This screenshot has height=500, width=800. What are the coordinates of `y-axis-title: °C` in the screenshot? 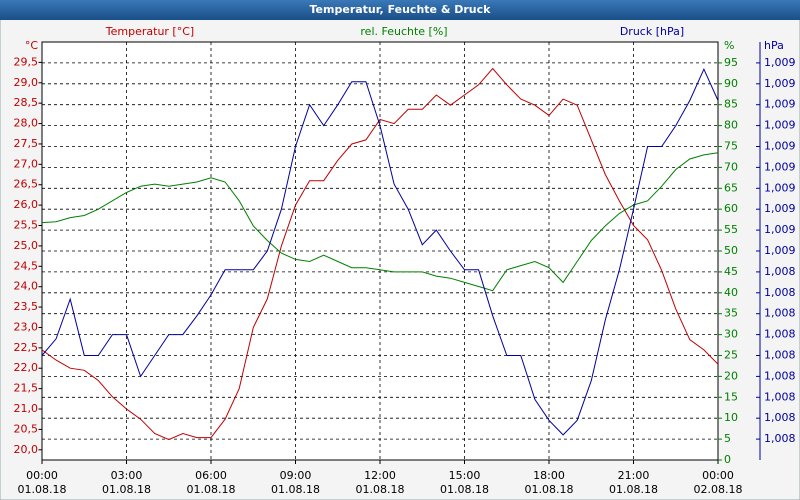 It's located at (32, 45).